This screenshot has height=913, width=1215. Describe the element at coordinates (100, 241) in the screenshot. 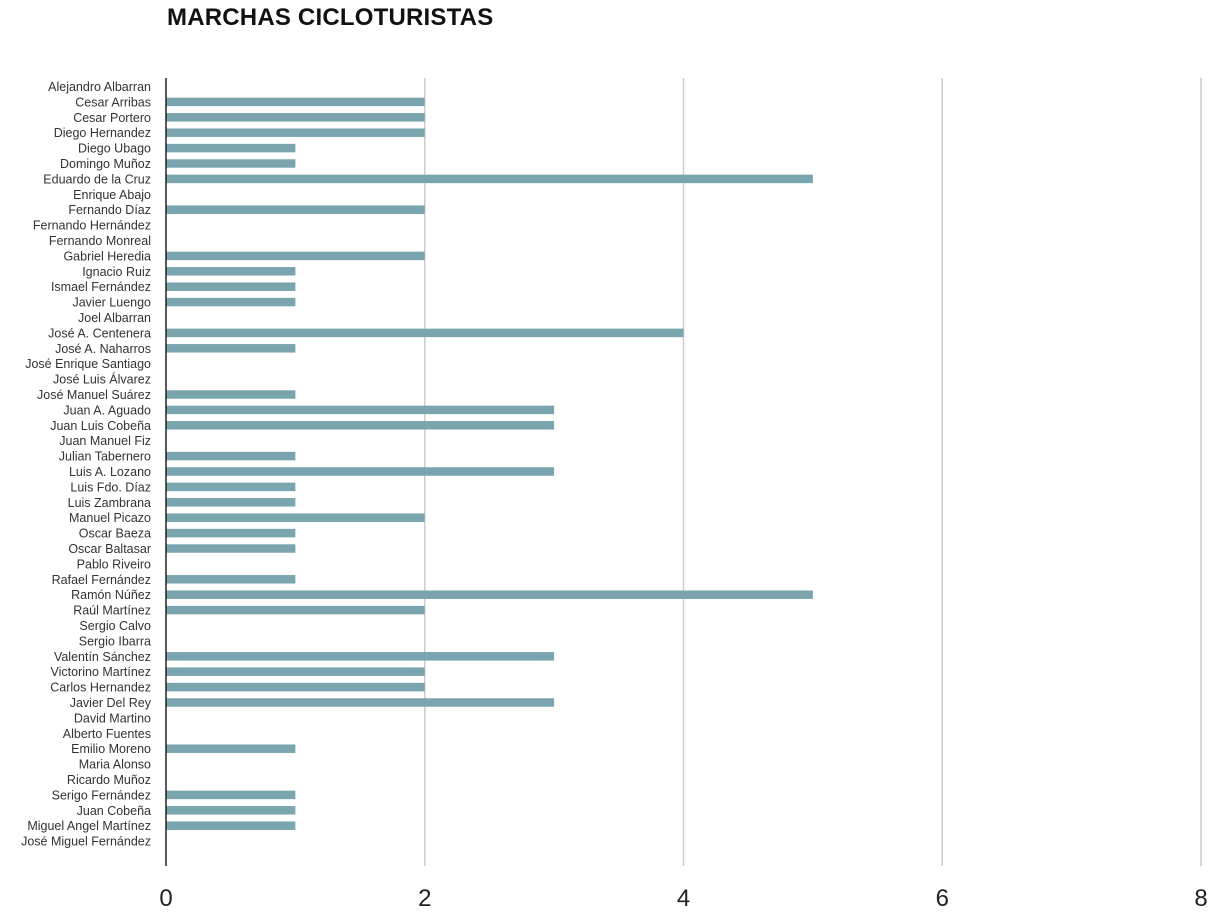

I see `category-label: Fernando Monreal` at that location.